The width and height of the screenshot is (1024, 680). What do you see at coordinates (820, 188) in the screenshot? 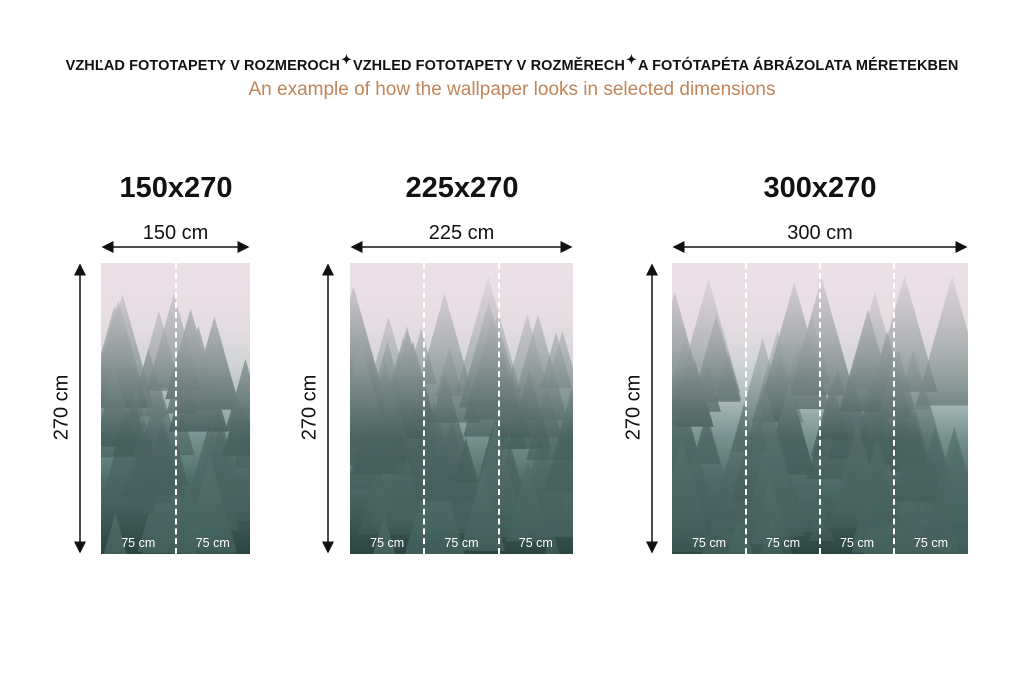
I see `size-title: 300x270` at bounding box center [820, 188].